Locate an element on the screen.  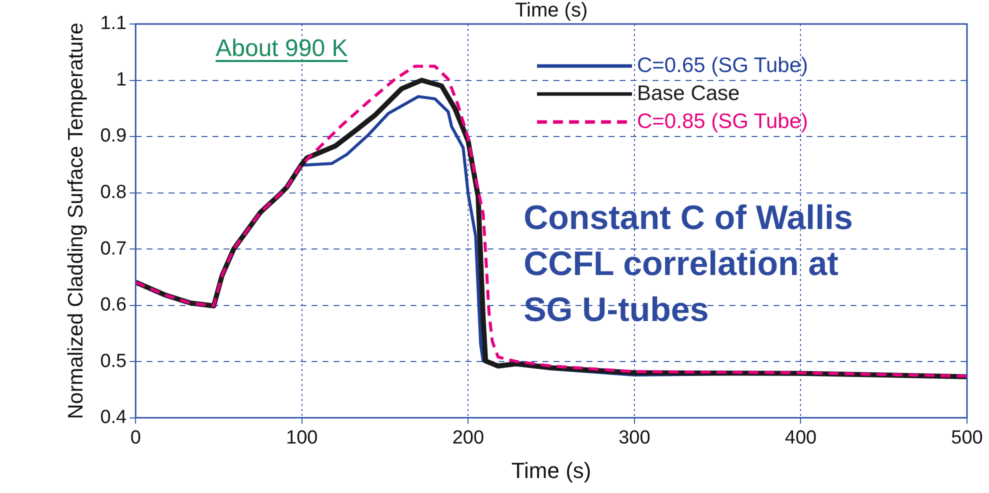
x-axis-title: Time (s) is located at coordinates (551, 470).